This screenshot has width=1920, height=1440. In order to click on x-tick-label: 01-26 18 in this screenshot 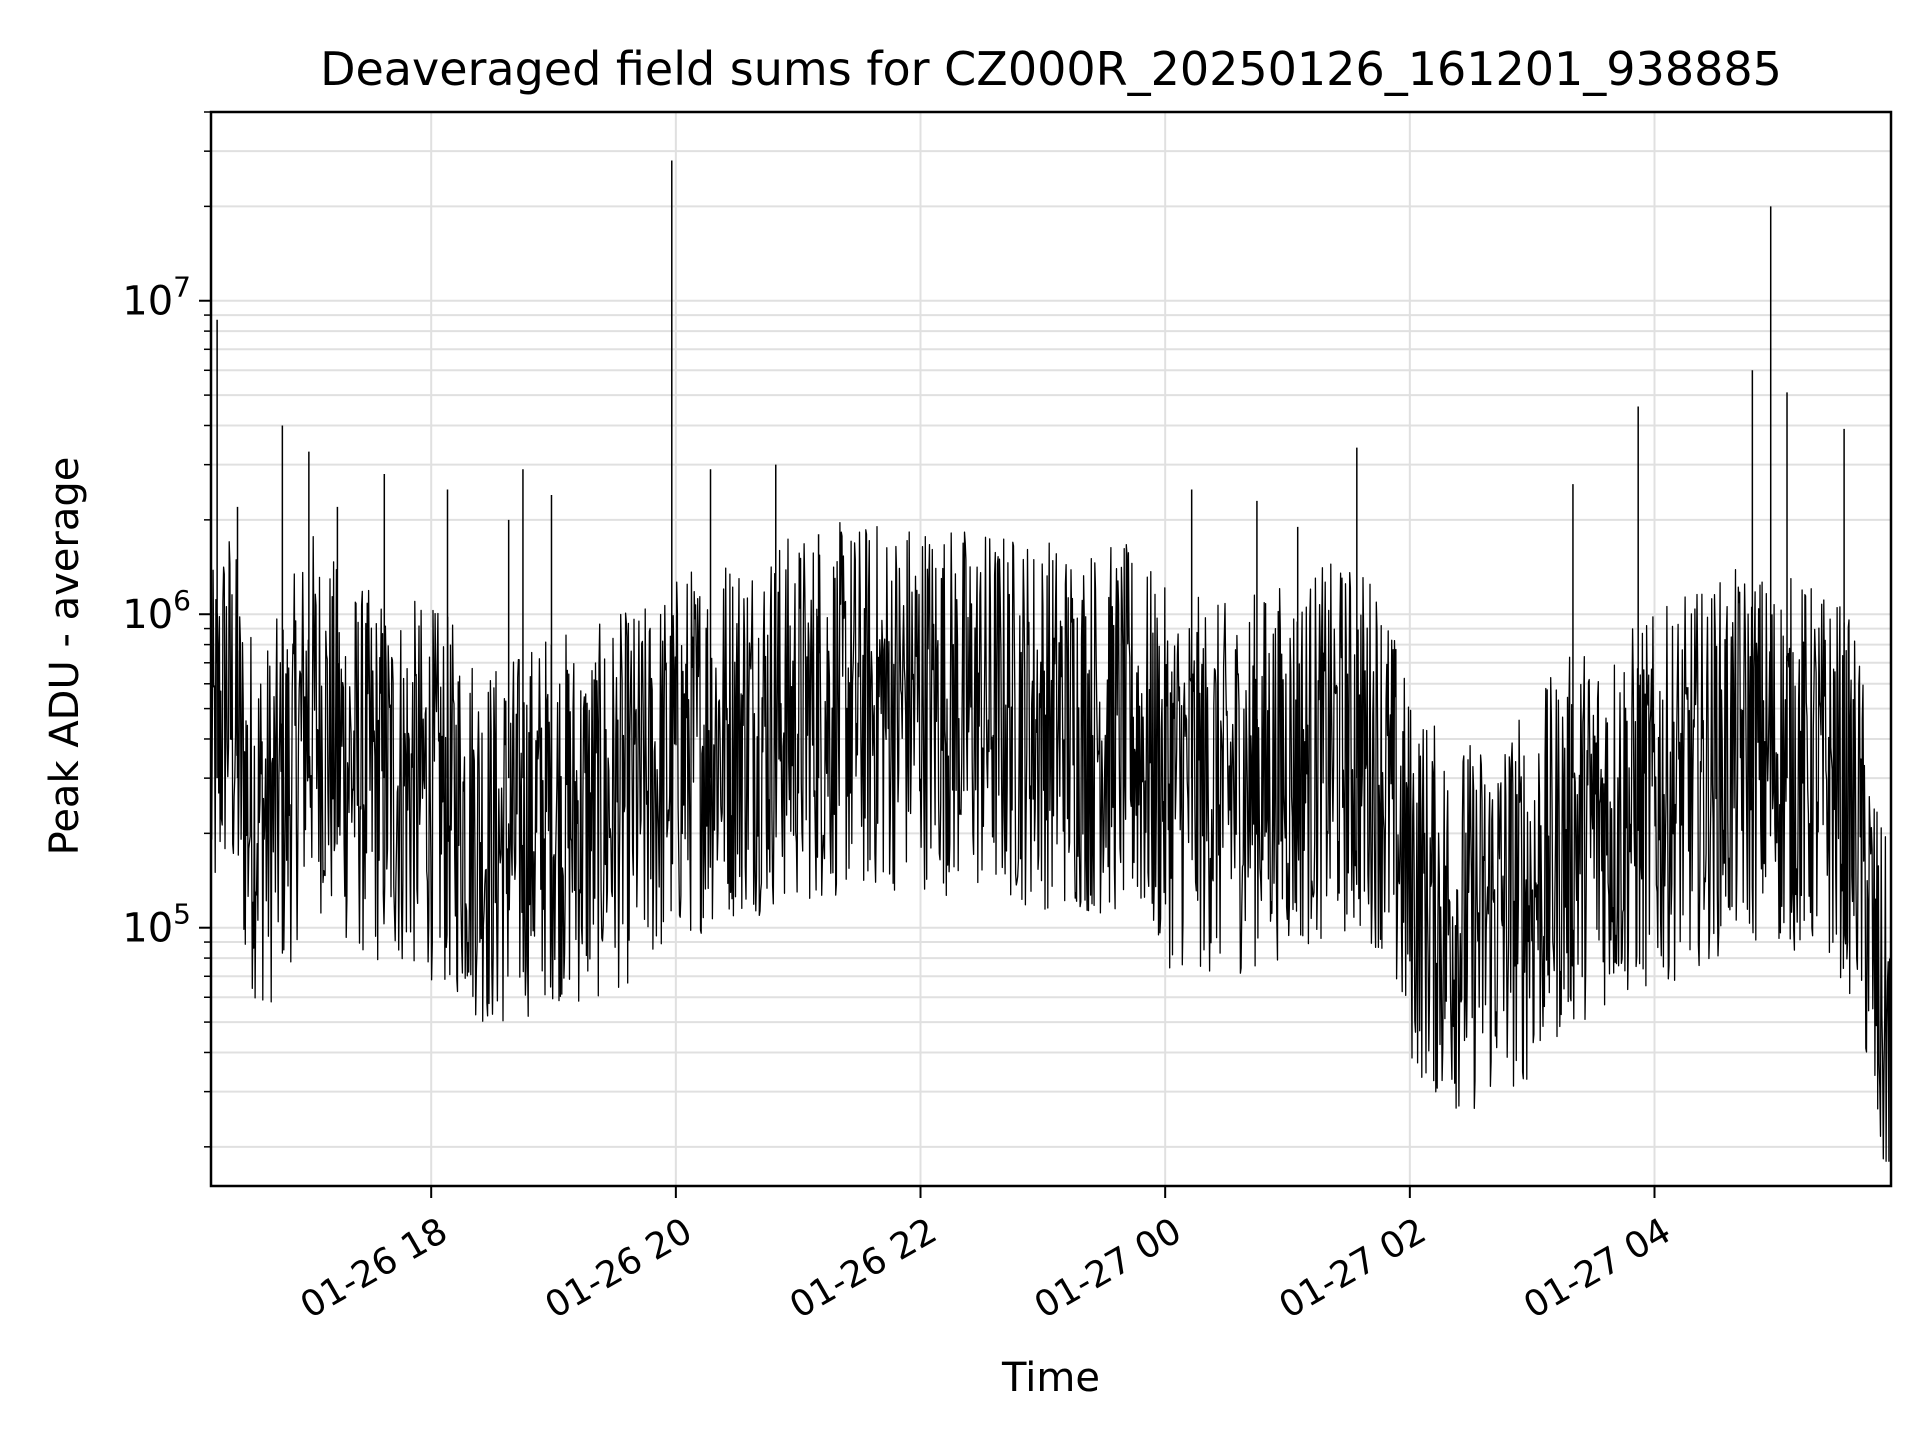, I will do `click(374, 1268)`.